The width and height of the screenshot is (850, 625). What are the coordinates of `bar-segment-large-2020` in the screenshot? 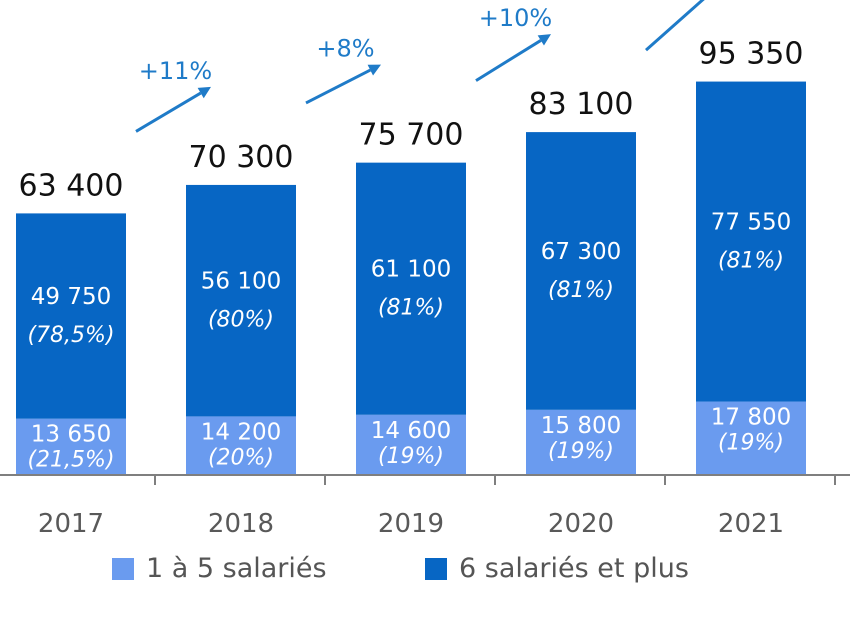 It's located at (581, 271).